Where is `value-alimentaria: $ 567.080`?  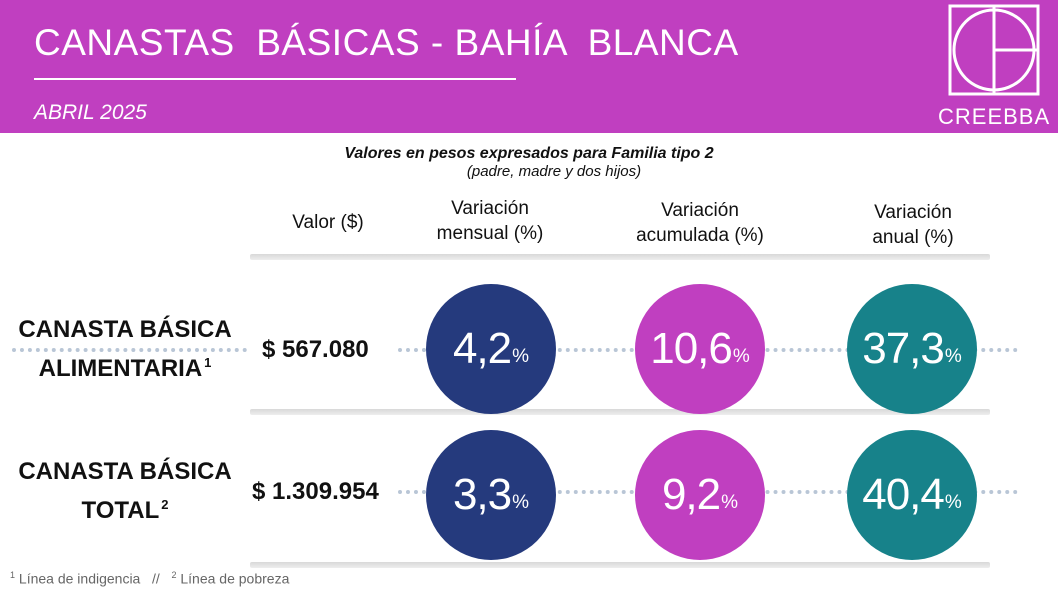
value-alimentaria: $ 567.080 is located at coordinates (315, 349).